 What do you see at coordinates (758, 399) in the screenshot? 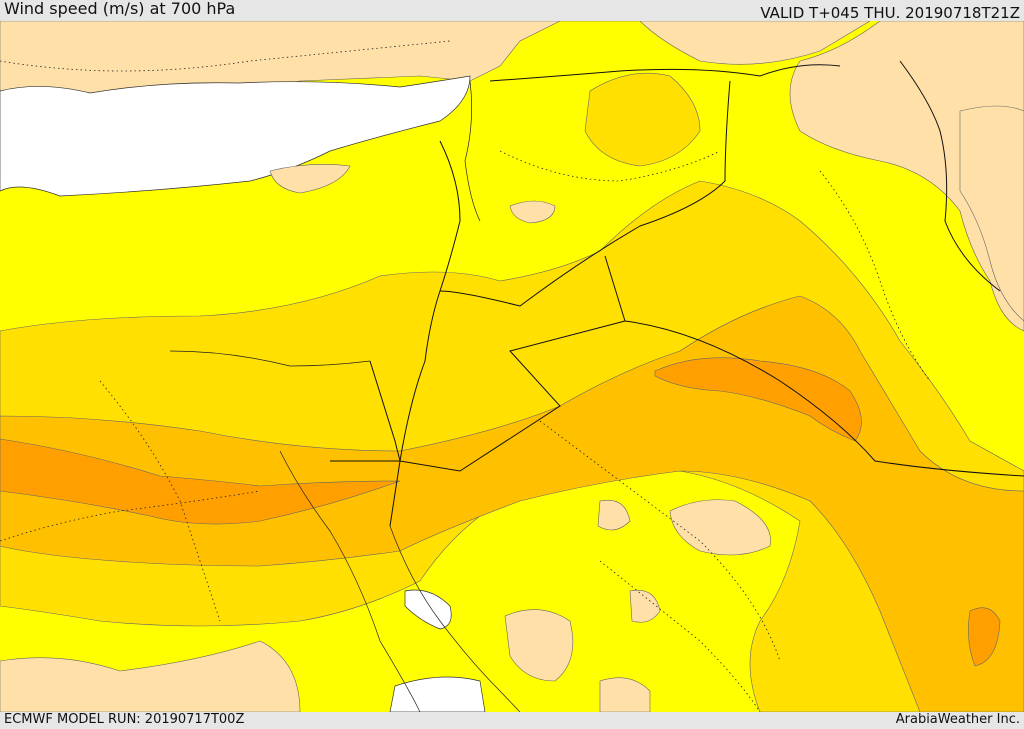
I see `band-dark-orange-east` at bounding box center [758, 399].